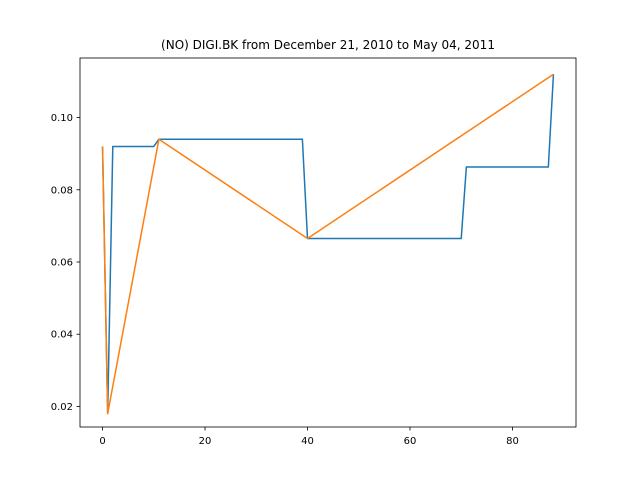 This screenshot has height=480, width=640. What do you see at coordinates (62, 118) in the screenshot?
I see `y-tick-label: 0.10` at bounding box center [62, 118].